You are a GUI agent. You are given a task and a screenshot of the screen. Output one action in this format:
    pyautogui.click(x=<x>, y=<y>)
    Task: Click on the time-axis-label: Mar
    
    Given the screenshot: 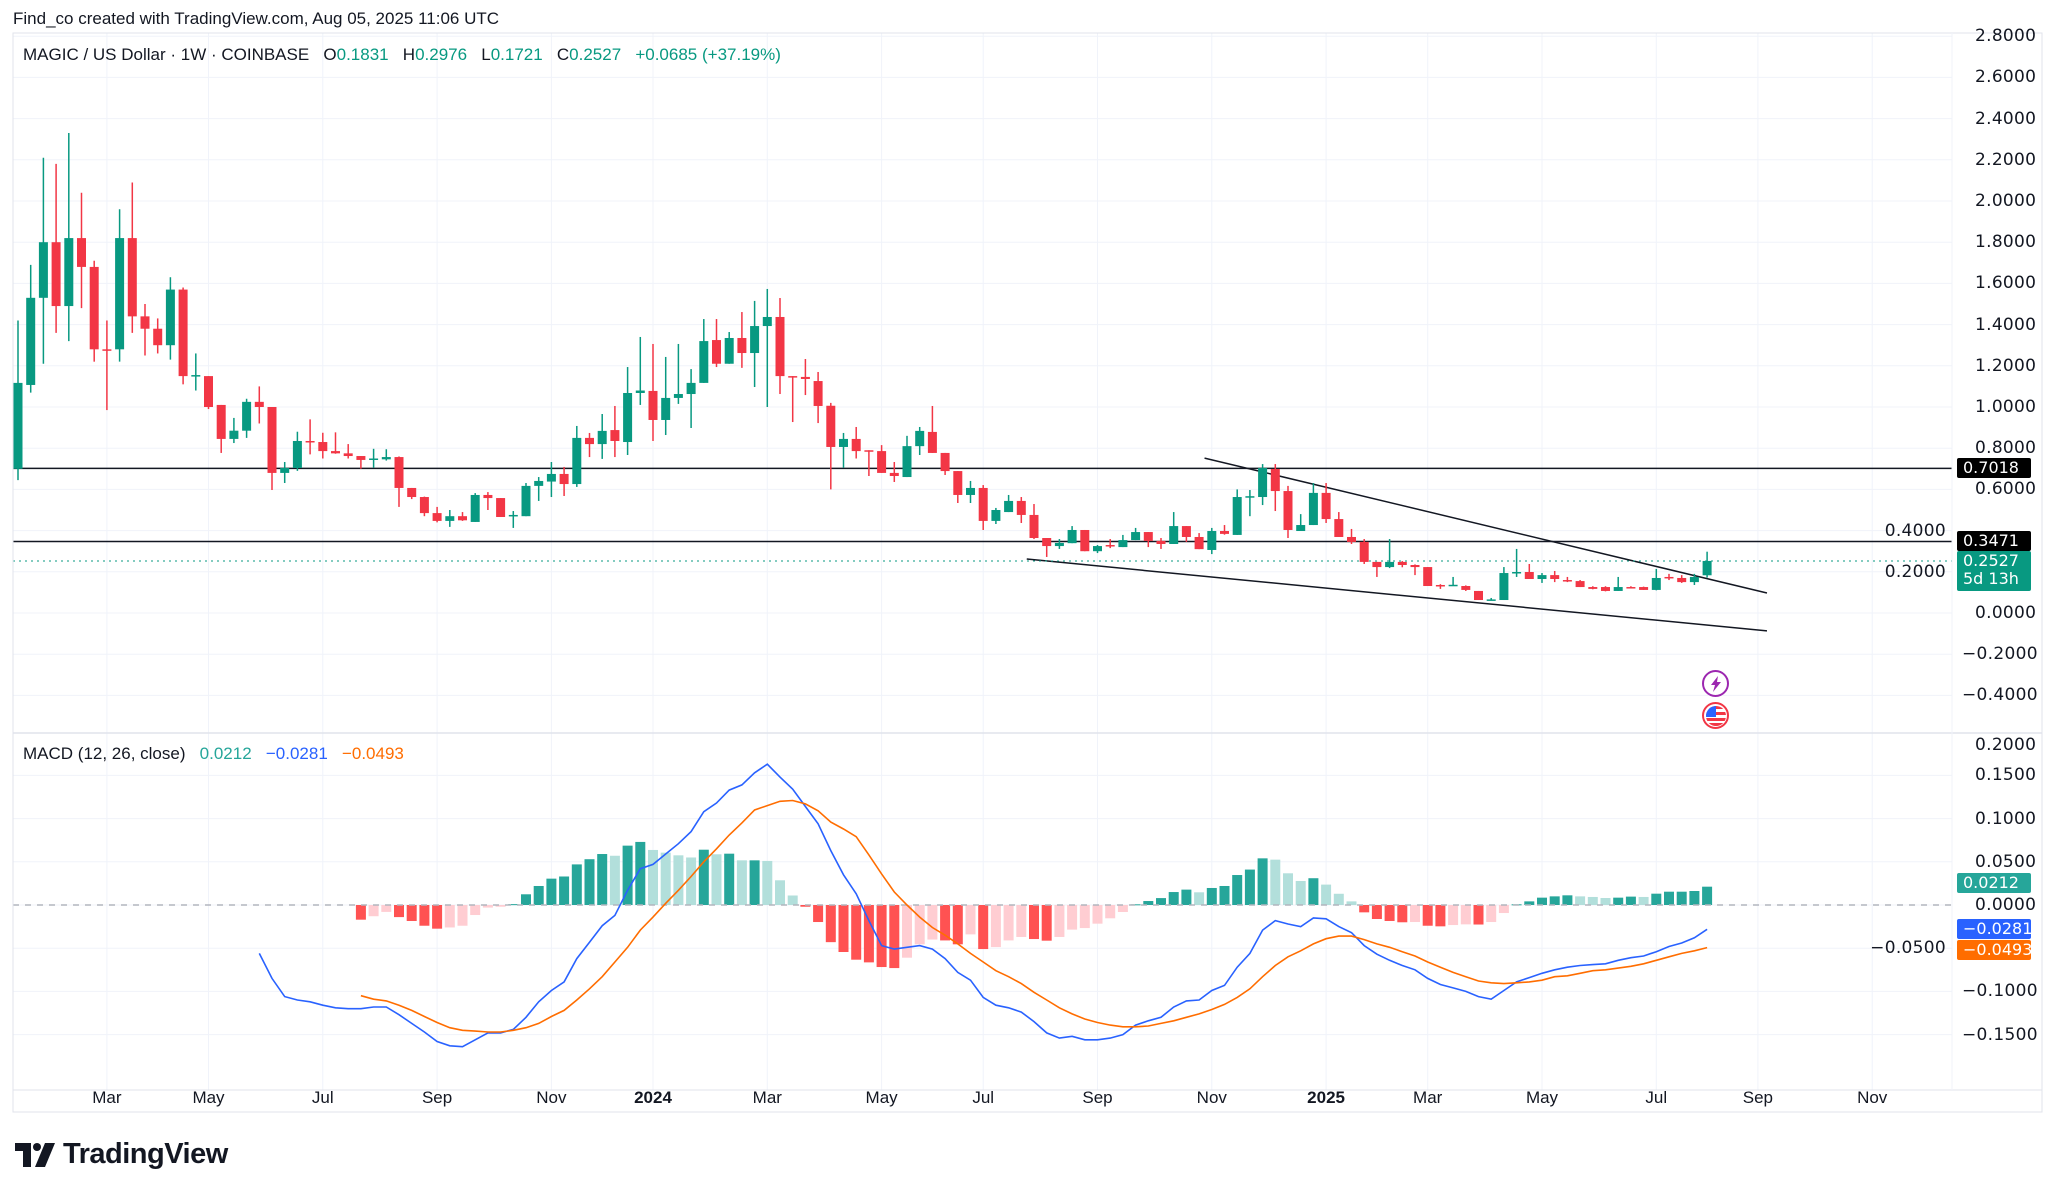 What is the action you would take?
    pyautogui.click(x=1428, y=1097)
    